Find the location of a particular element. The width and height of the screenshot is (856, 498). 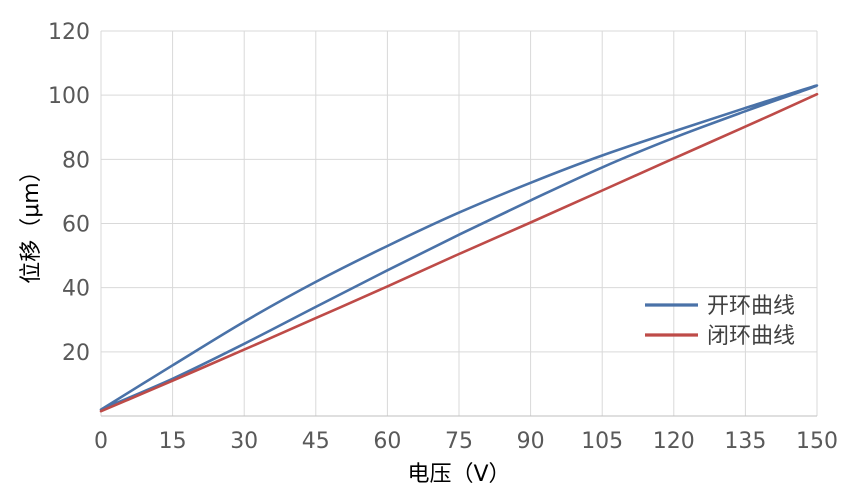

legend-label: 开环曲线 is located at coordinates (751, 306).